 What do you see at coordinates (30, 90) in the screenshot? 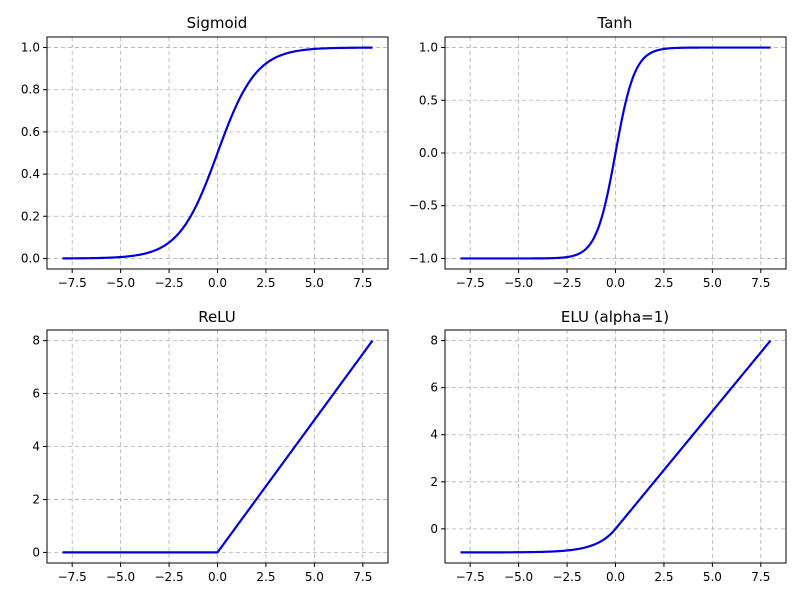
I see `y-tick-label: 0.8` at bounding box center [30, 90].